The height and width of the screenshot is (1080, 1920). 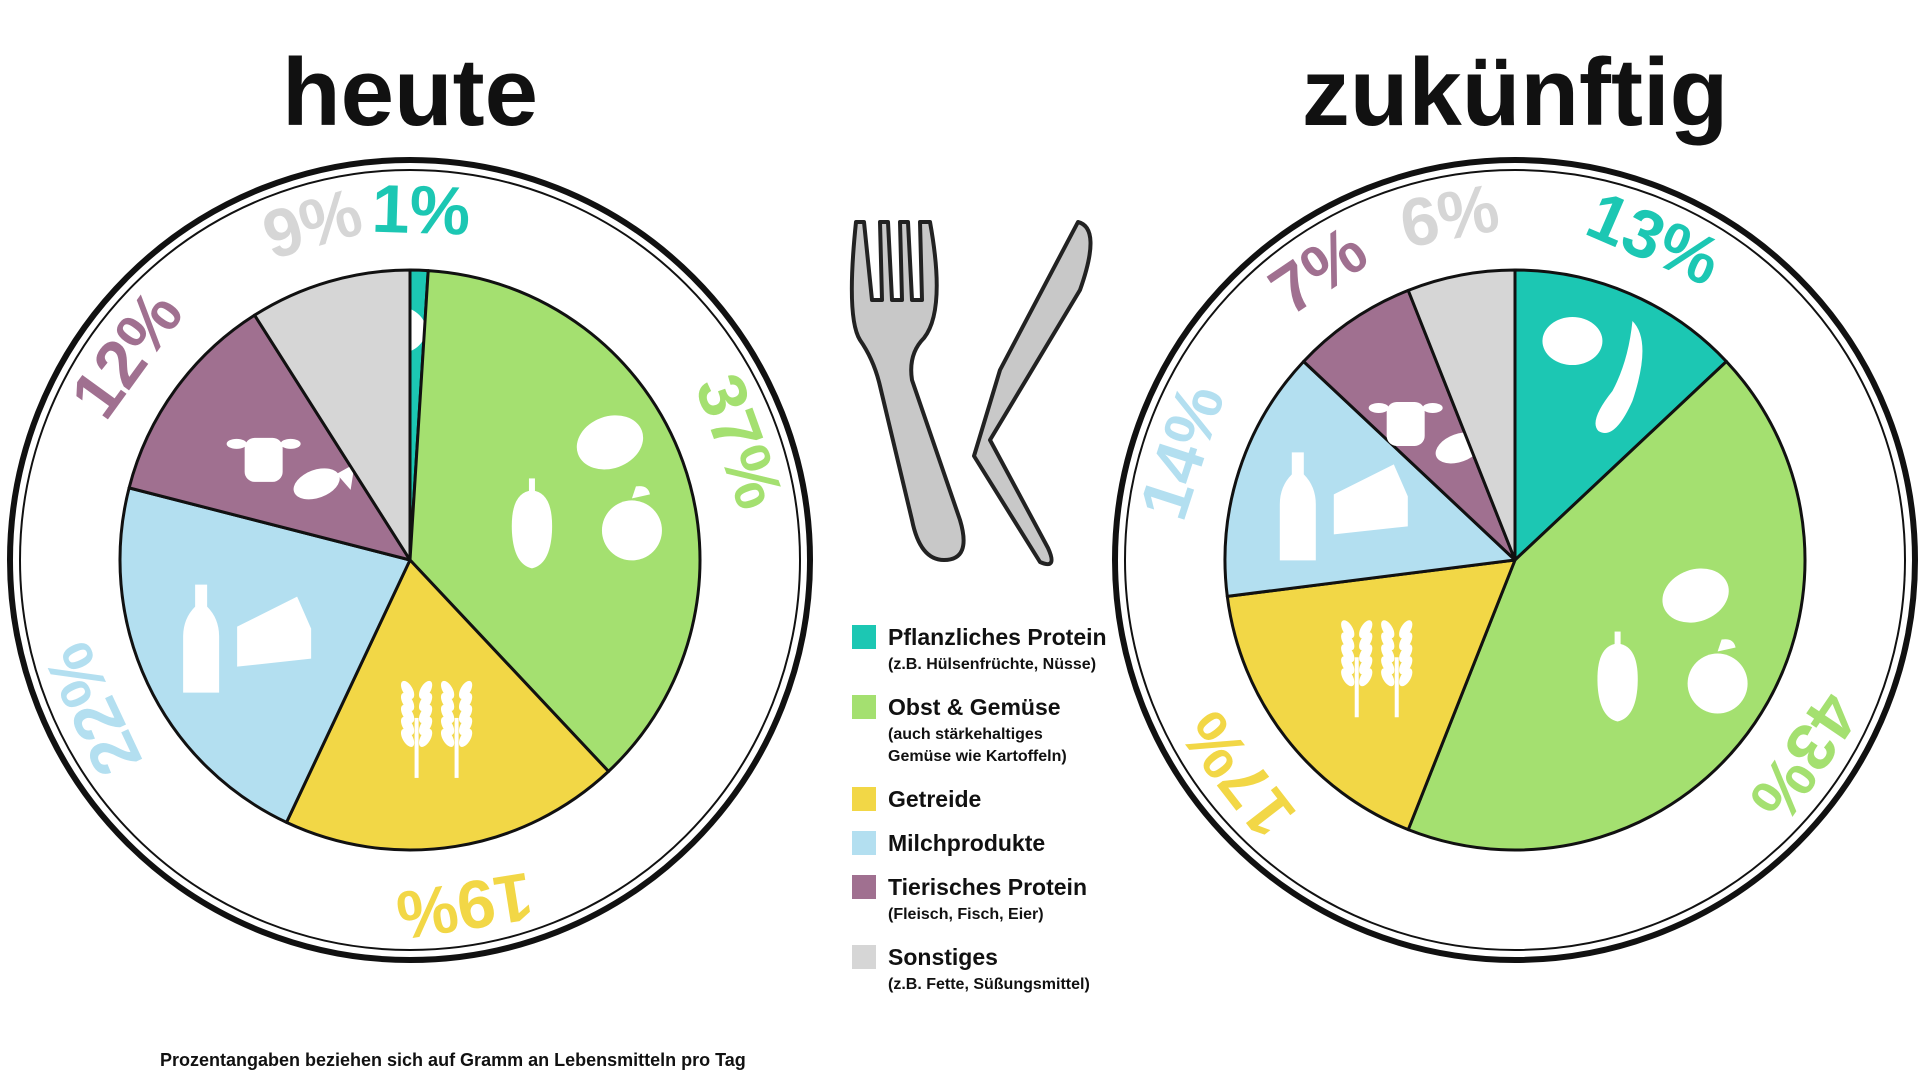 What do you see at coordinates (965, 734) in the screenshot?
I see `legend-note: (auch stärkehaltiges` at bounding box center [965, 734].